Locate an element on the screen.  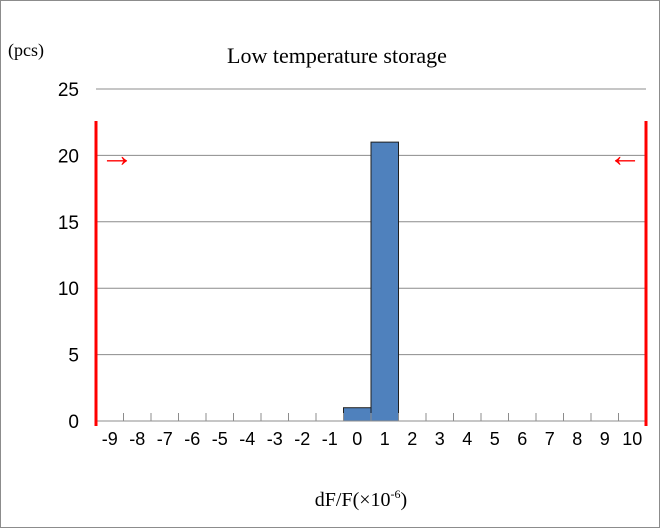
x-axis-label-close: ) is located at coordinates (404, 500).